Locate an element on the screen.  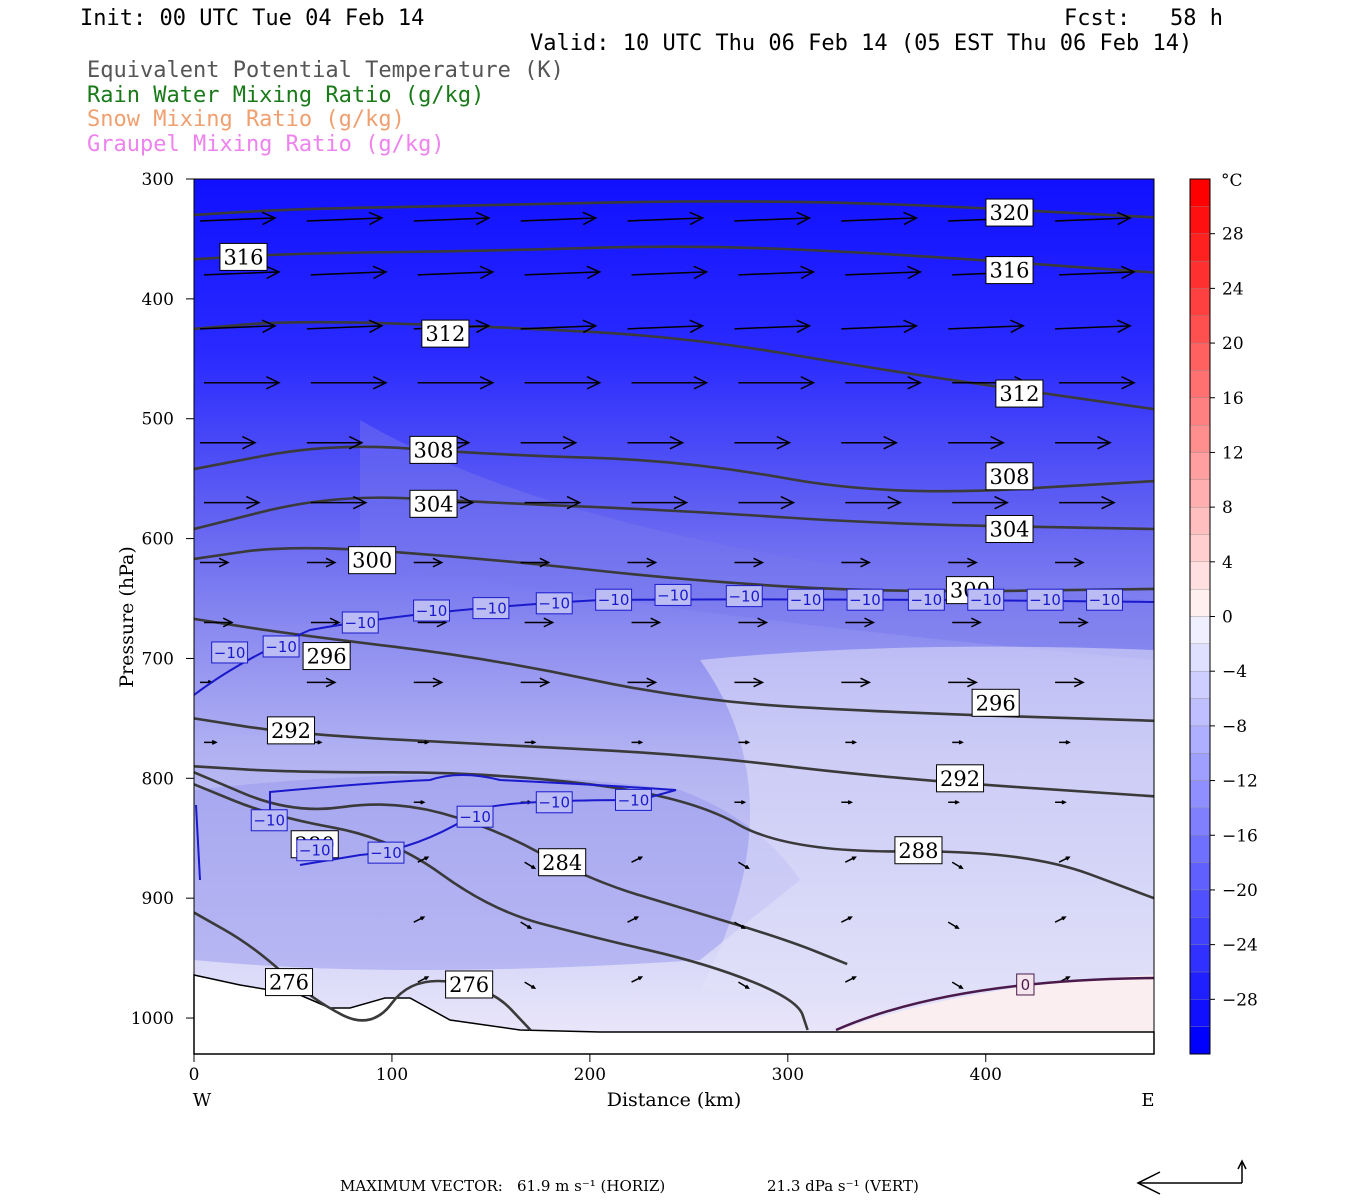
reference-vector is located at coordinates (1191, 1177).